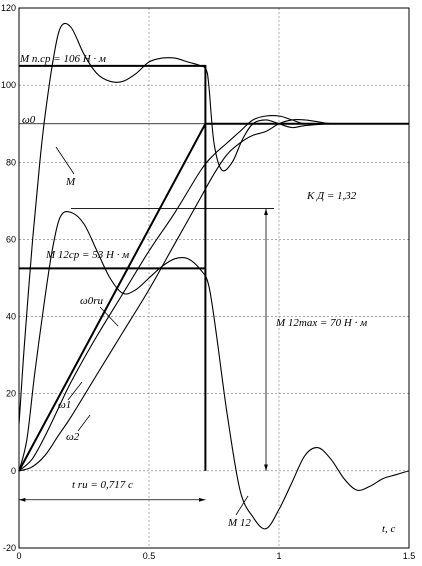 Image resolution: width=422 pixels, height=566 pixels. Describe the element at coordinates (9, 548) in the screenshot. I see `y-tick-label: -20` at that location.